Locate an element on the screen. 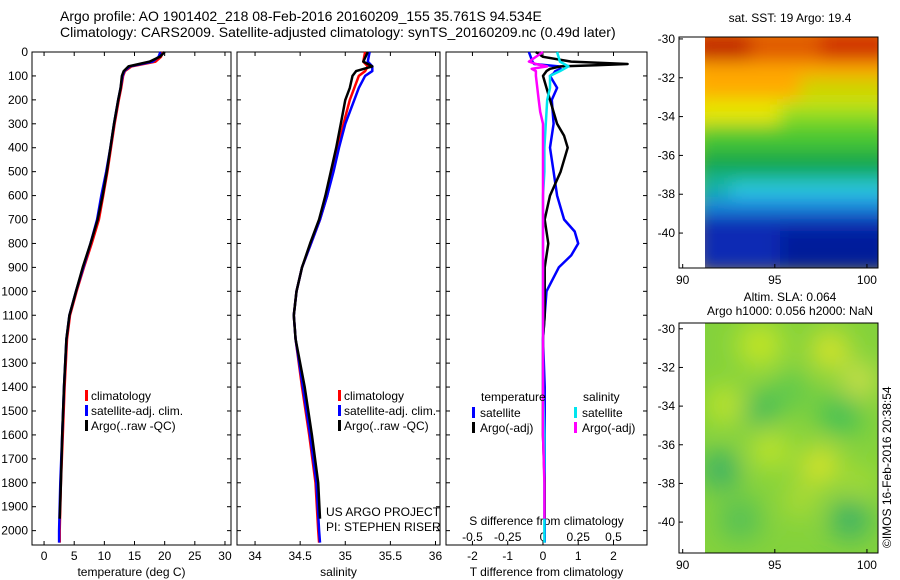  top-tick-label: 0.5 is located at coordinates (613, 537).